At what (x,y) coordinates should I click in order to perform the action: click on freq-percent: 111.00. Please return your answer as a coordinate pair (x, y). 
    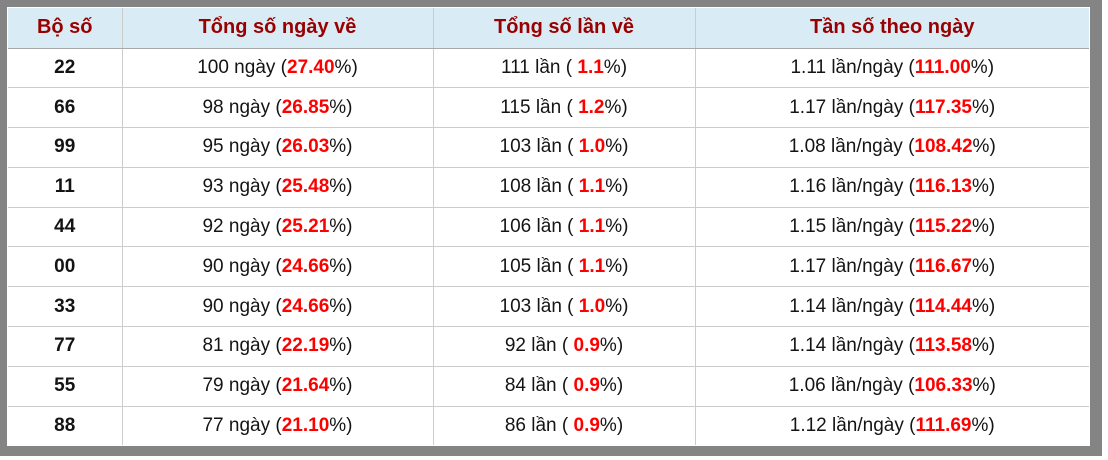
    Looking at the image, I should click on (942, 67).